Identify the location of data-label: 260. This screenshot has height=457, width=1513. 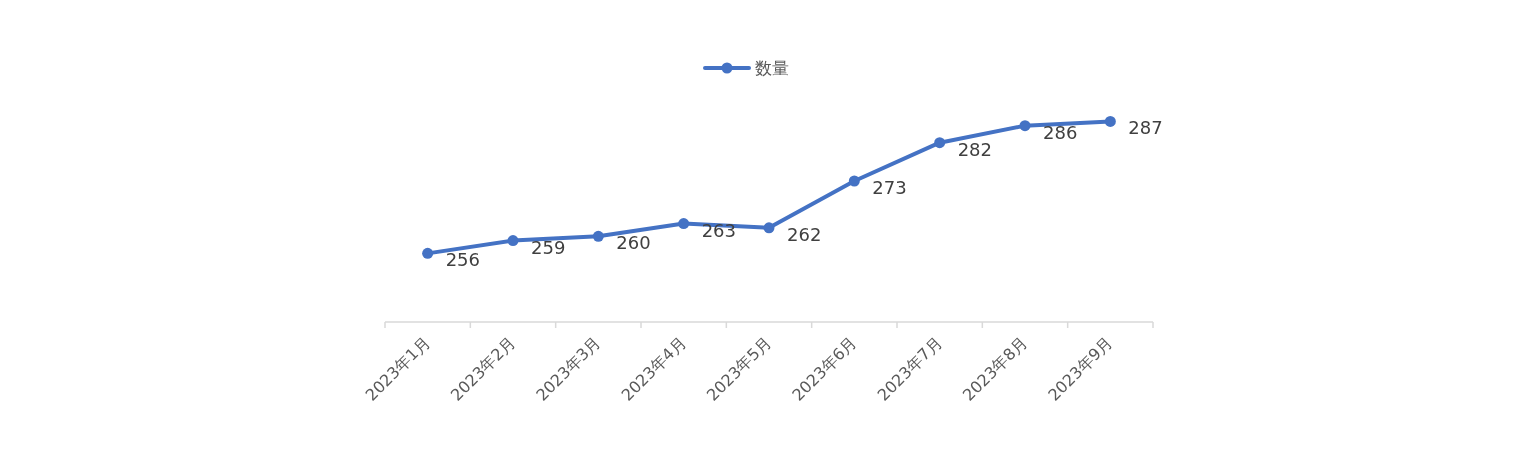
(633, 243).